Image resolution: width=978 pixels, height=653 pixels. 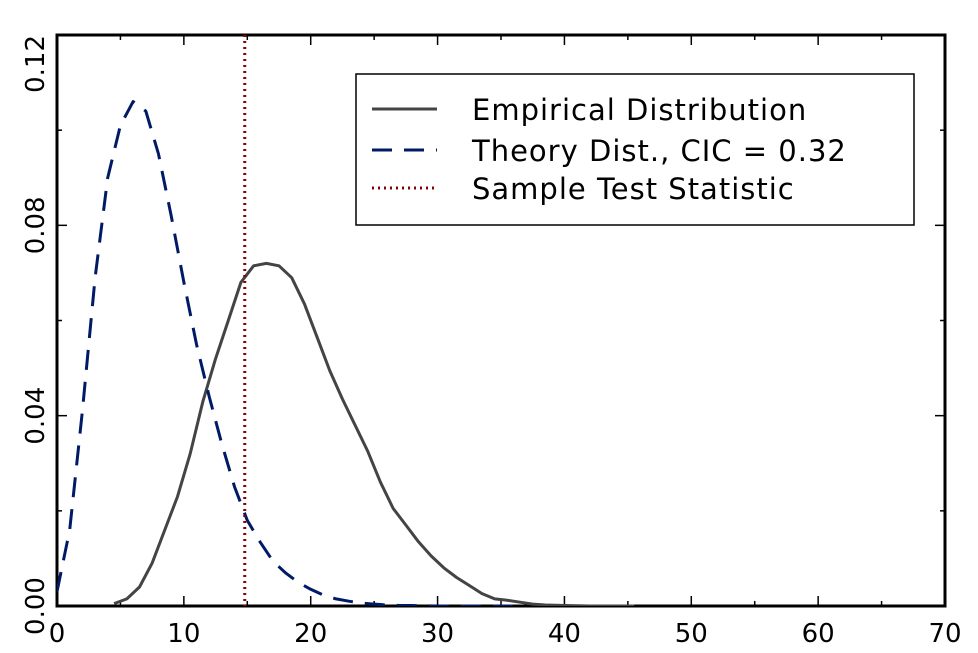 I want to click on x-tick-label: 10, so click(x=183, y=634).